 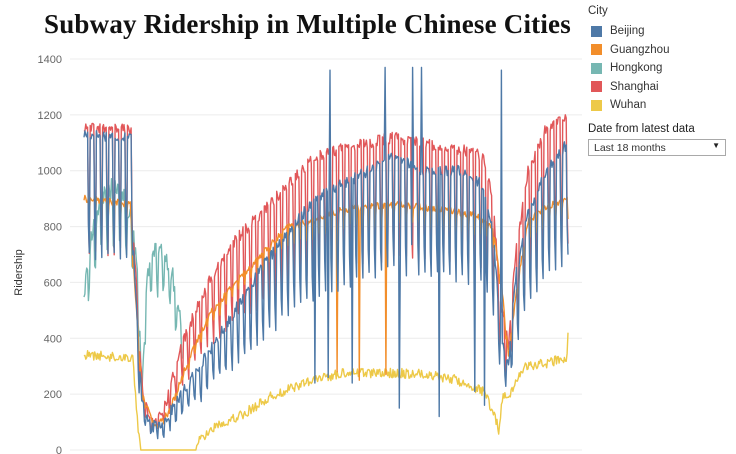 What do you see at coordinates (660, 105) in the screenshot?
I see `legend-item-wuhan: Wuhan` at bounding box center [660, 105].